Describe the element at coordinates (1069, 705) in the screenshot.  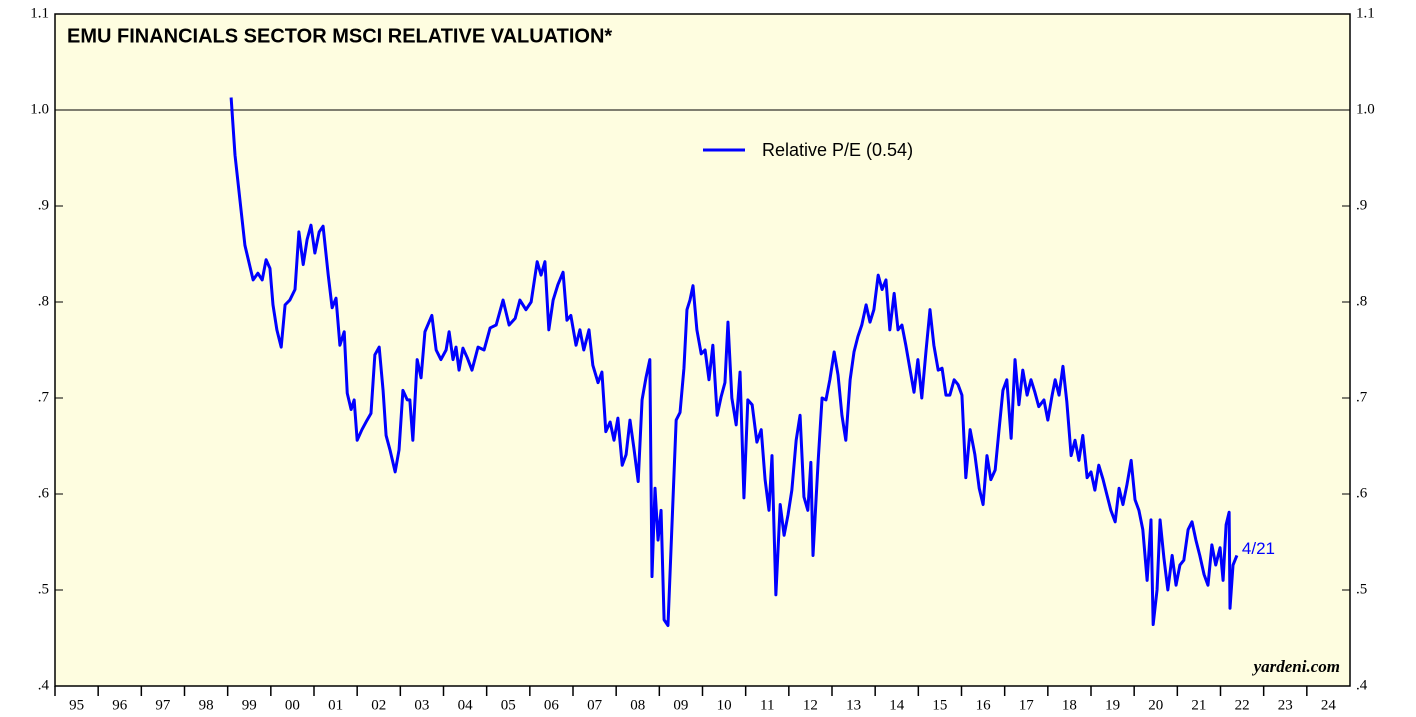
I see `x-tick-label: 18` at that location.